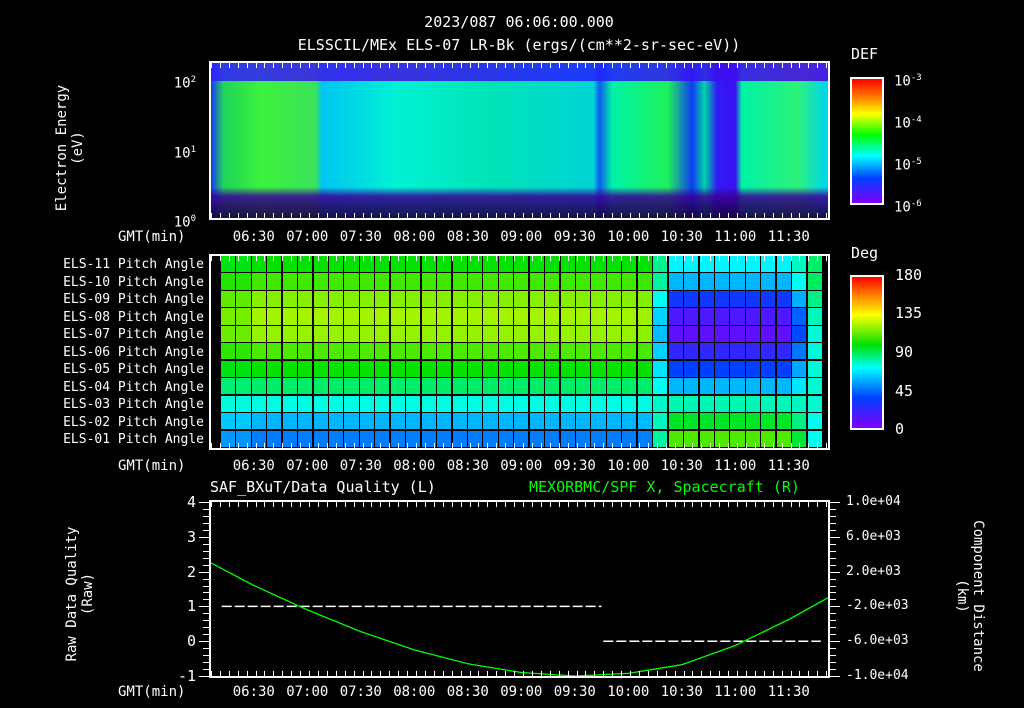 Image resolution: width=1024 pixels, height=708 pixels. What do you see at coordinates (323, 487) in the screenshot?
I see `quality-title-left: SAF_BXuT/Data Quality (L)` at bounding box center [323, 487].